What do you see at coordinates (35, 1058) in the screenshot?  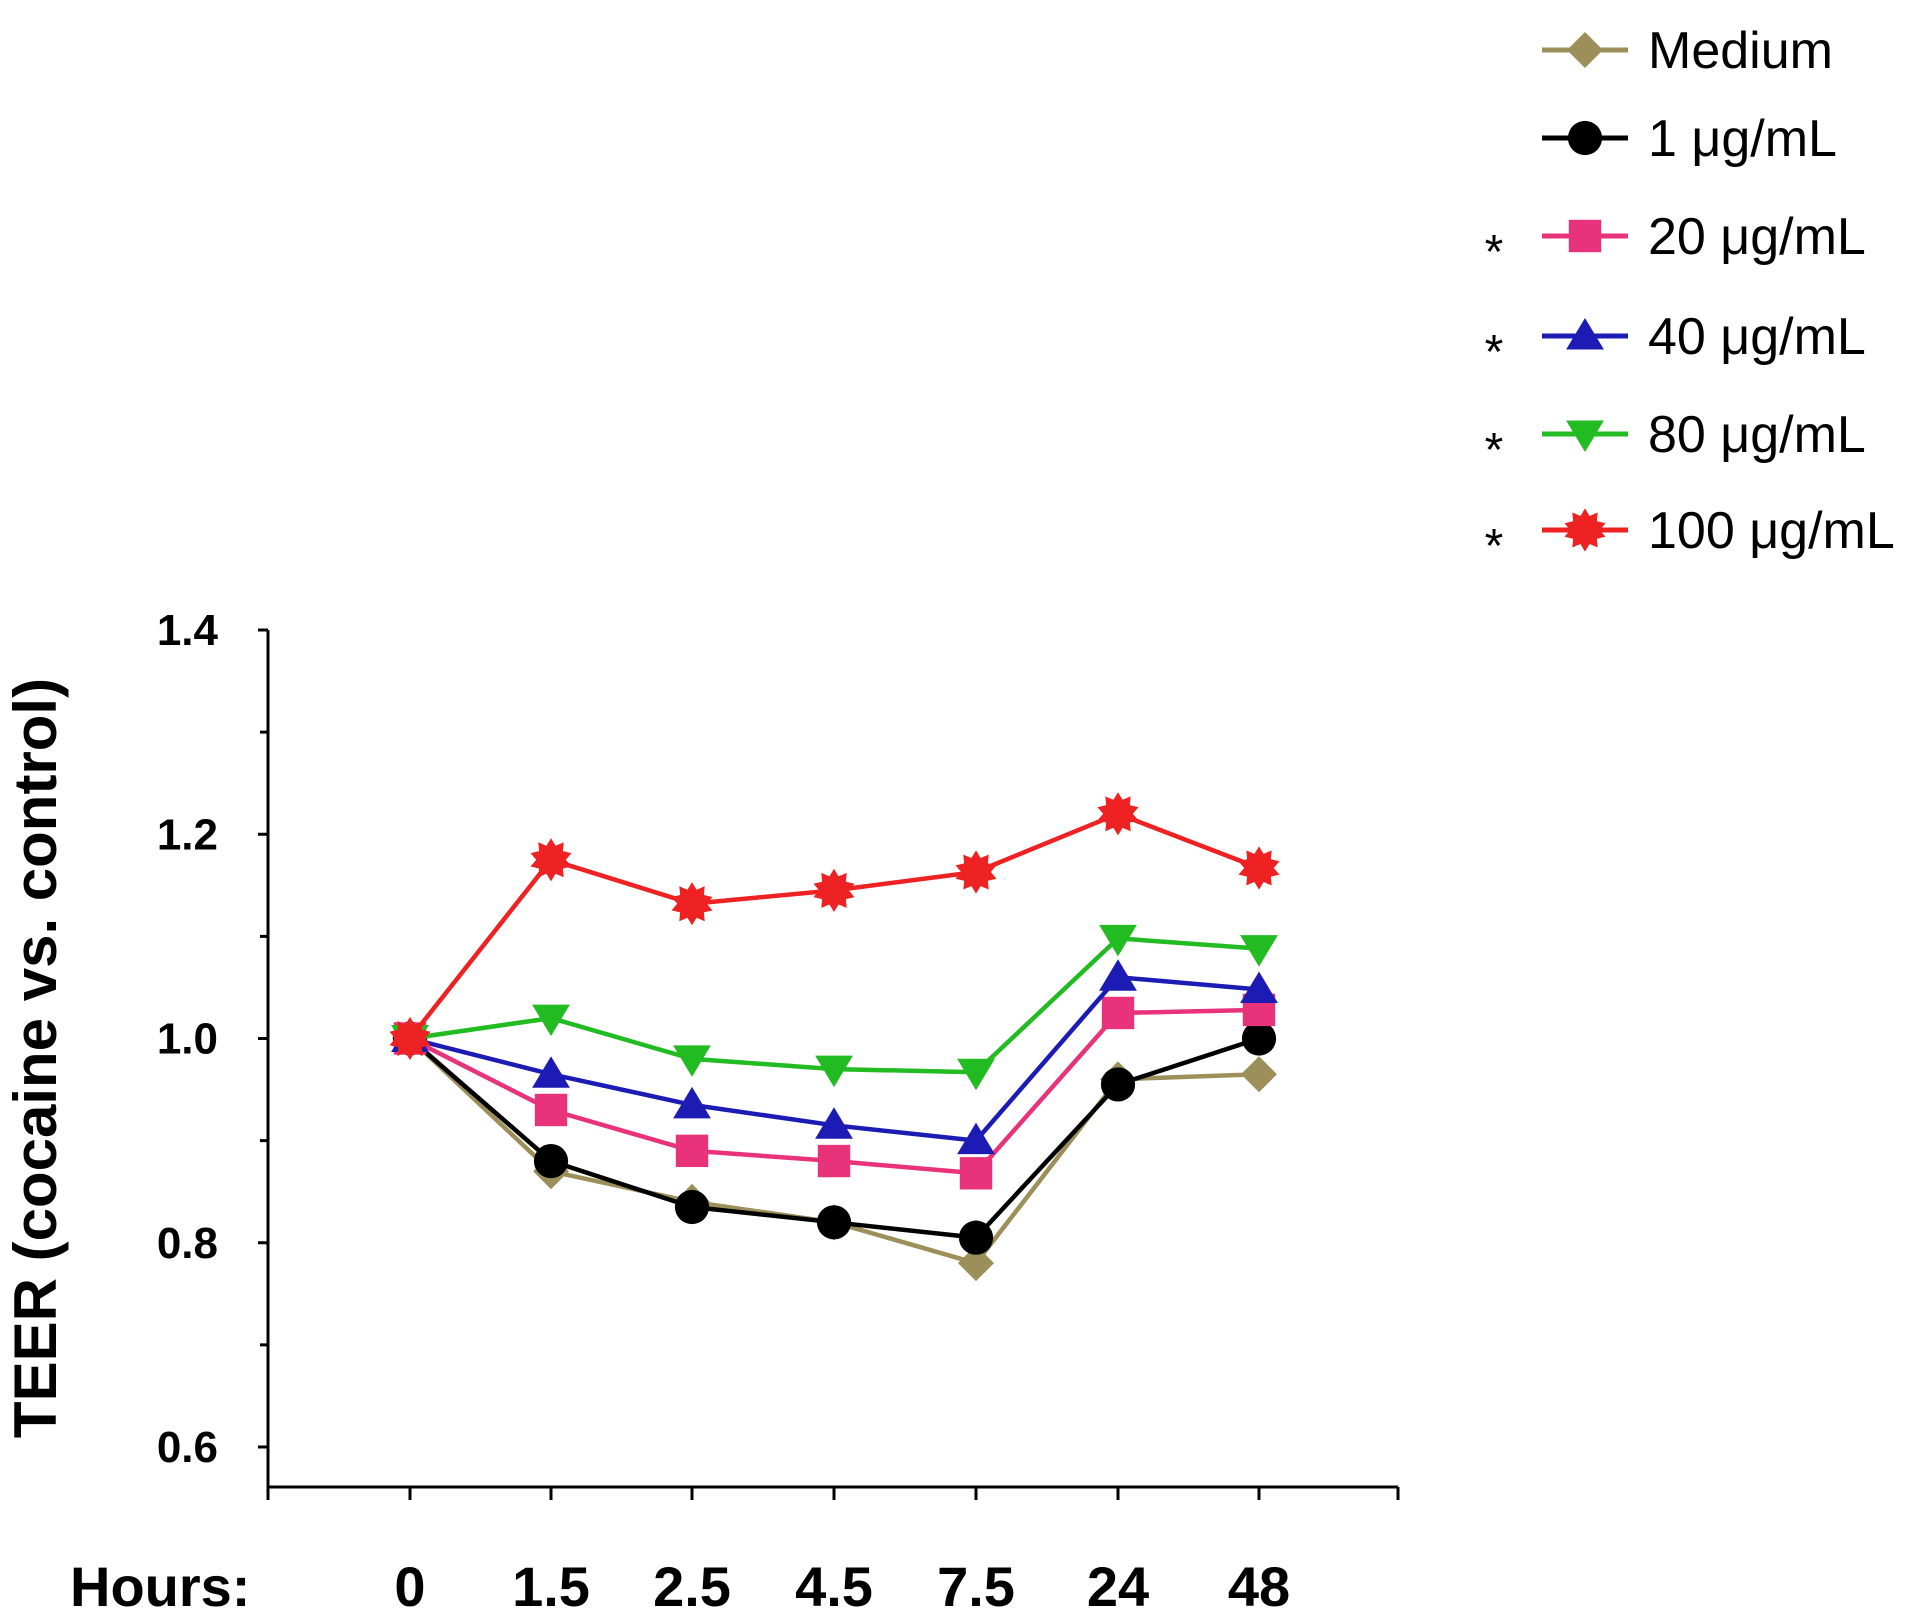 I see `y-axis-title: TEER (cocaine vs. control)` at bounding box center [35, 1058].